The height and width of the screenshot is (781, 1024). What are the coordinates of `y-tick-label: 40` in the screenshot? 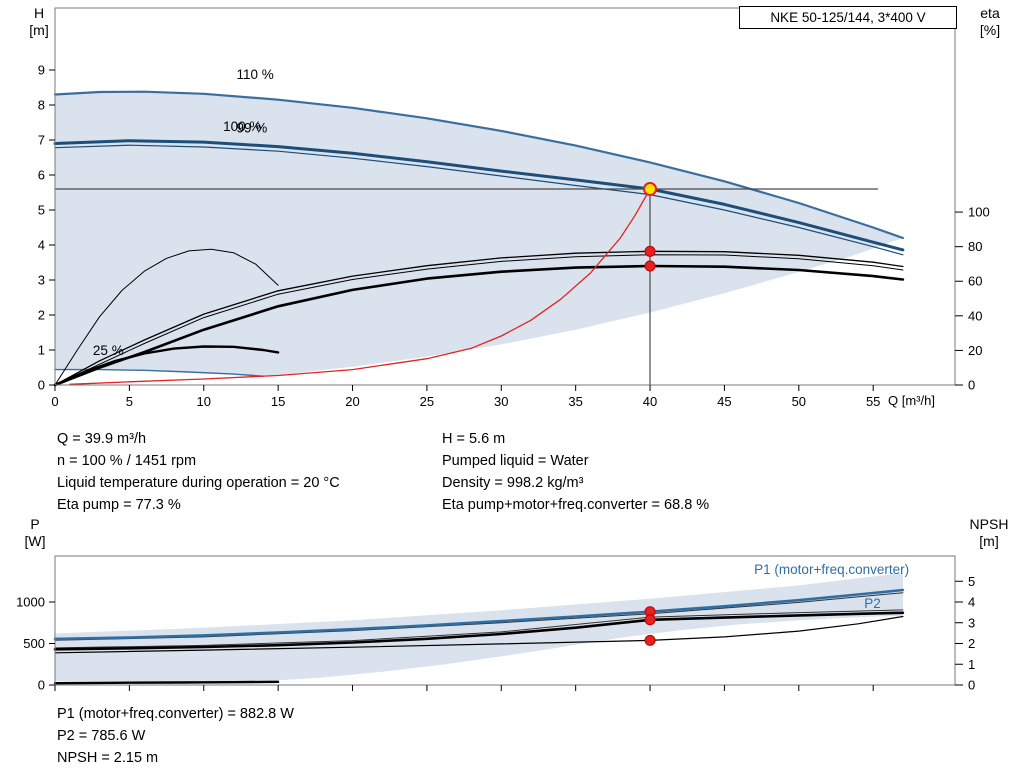 It's located at (975, 315).